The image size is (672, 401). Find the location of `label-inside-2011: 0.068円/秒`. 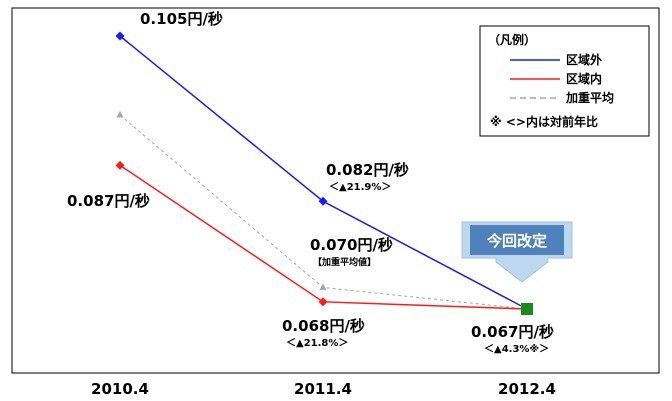

label-inside-2011: 0.068円/秒 is located at coordinates (323, 326).